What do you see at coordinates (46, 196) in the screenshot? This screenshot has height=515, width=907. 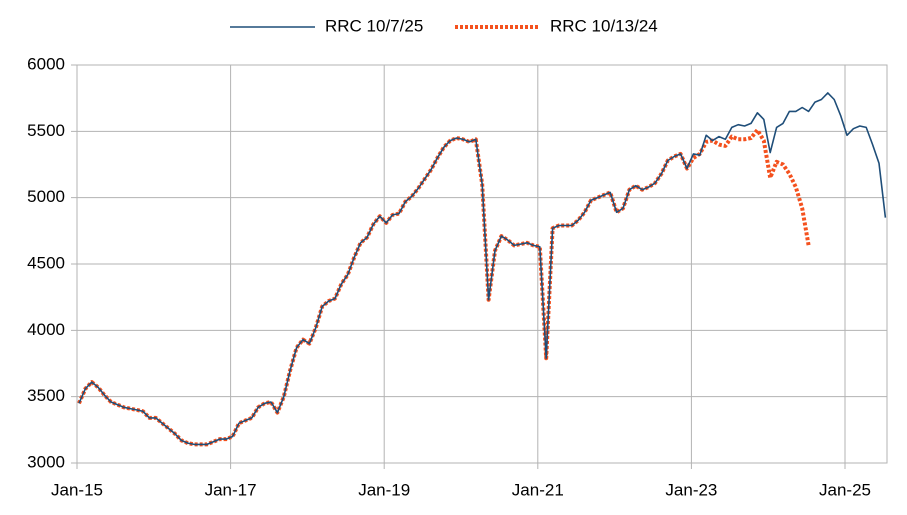 I see `y-tick-label: 5000` at bounding box center [46, 196].